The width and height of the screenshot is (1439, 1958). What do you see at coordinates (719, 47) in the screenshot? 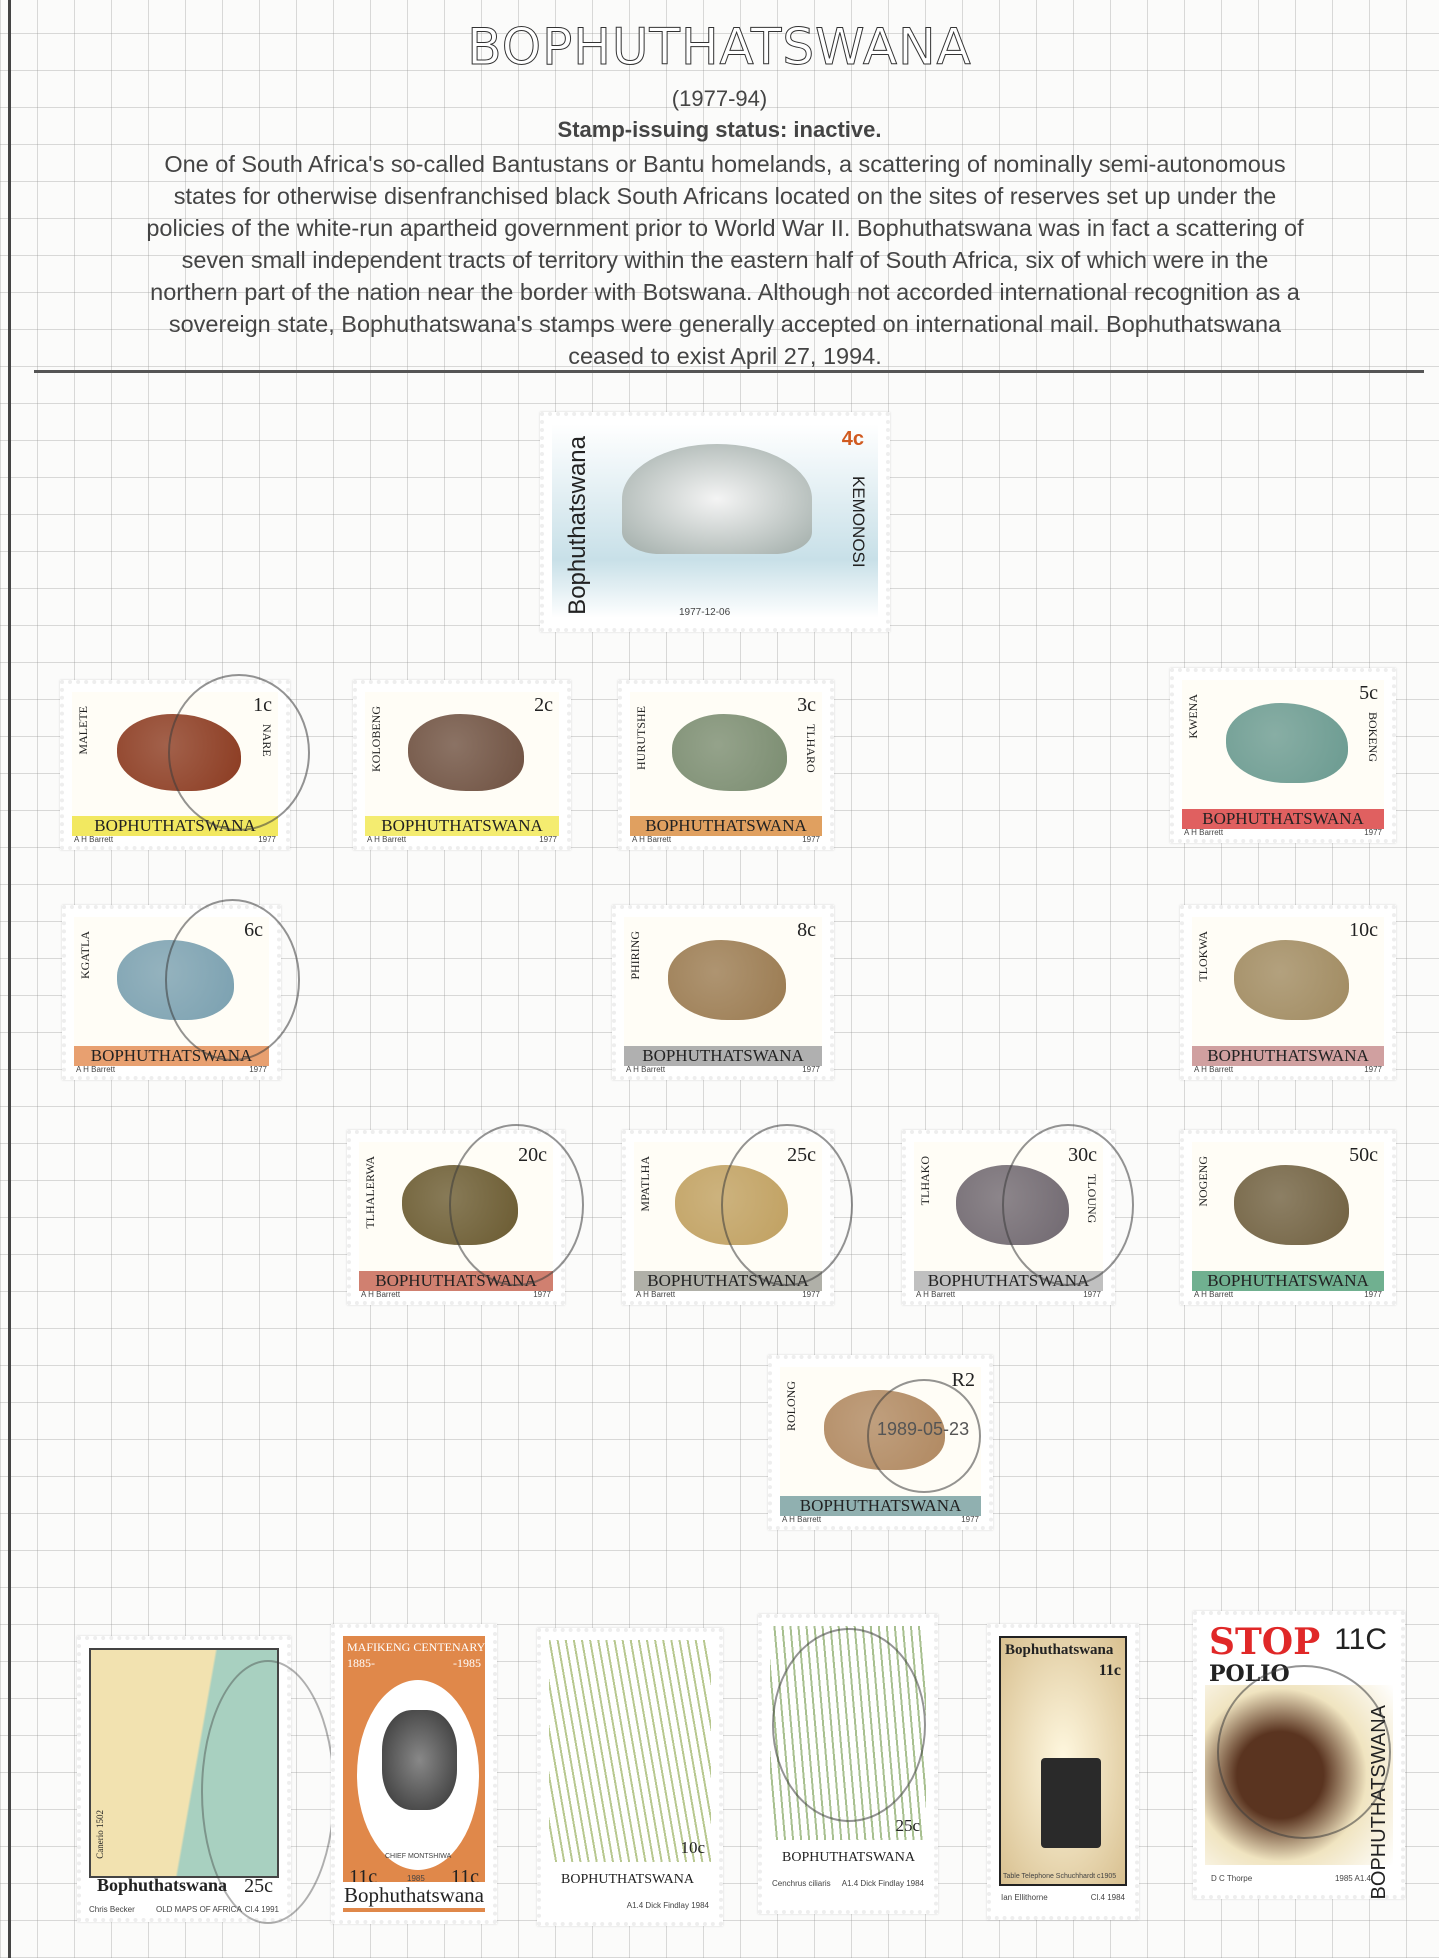
I see `page-title: BOPHUTHATSWANA` at bounding box center [719, 47].